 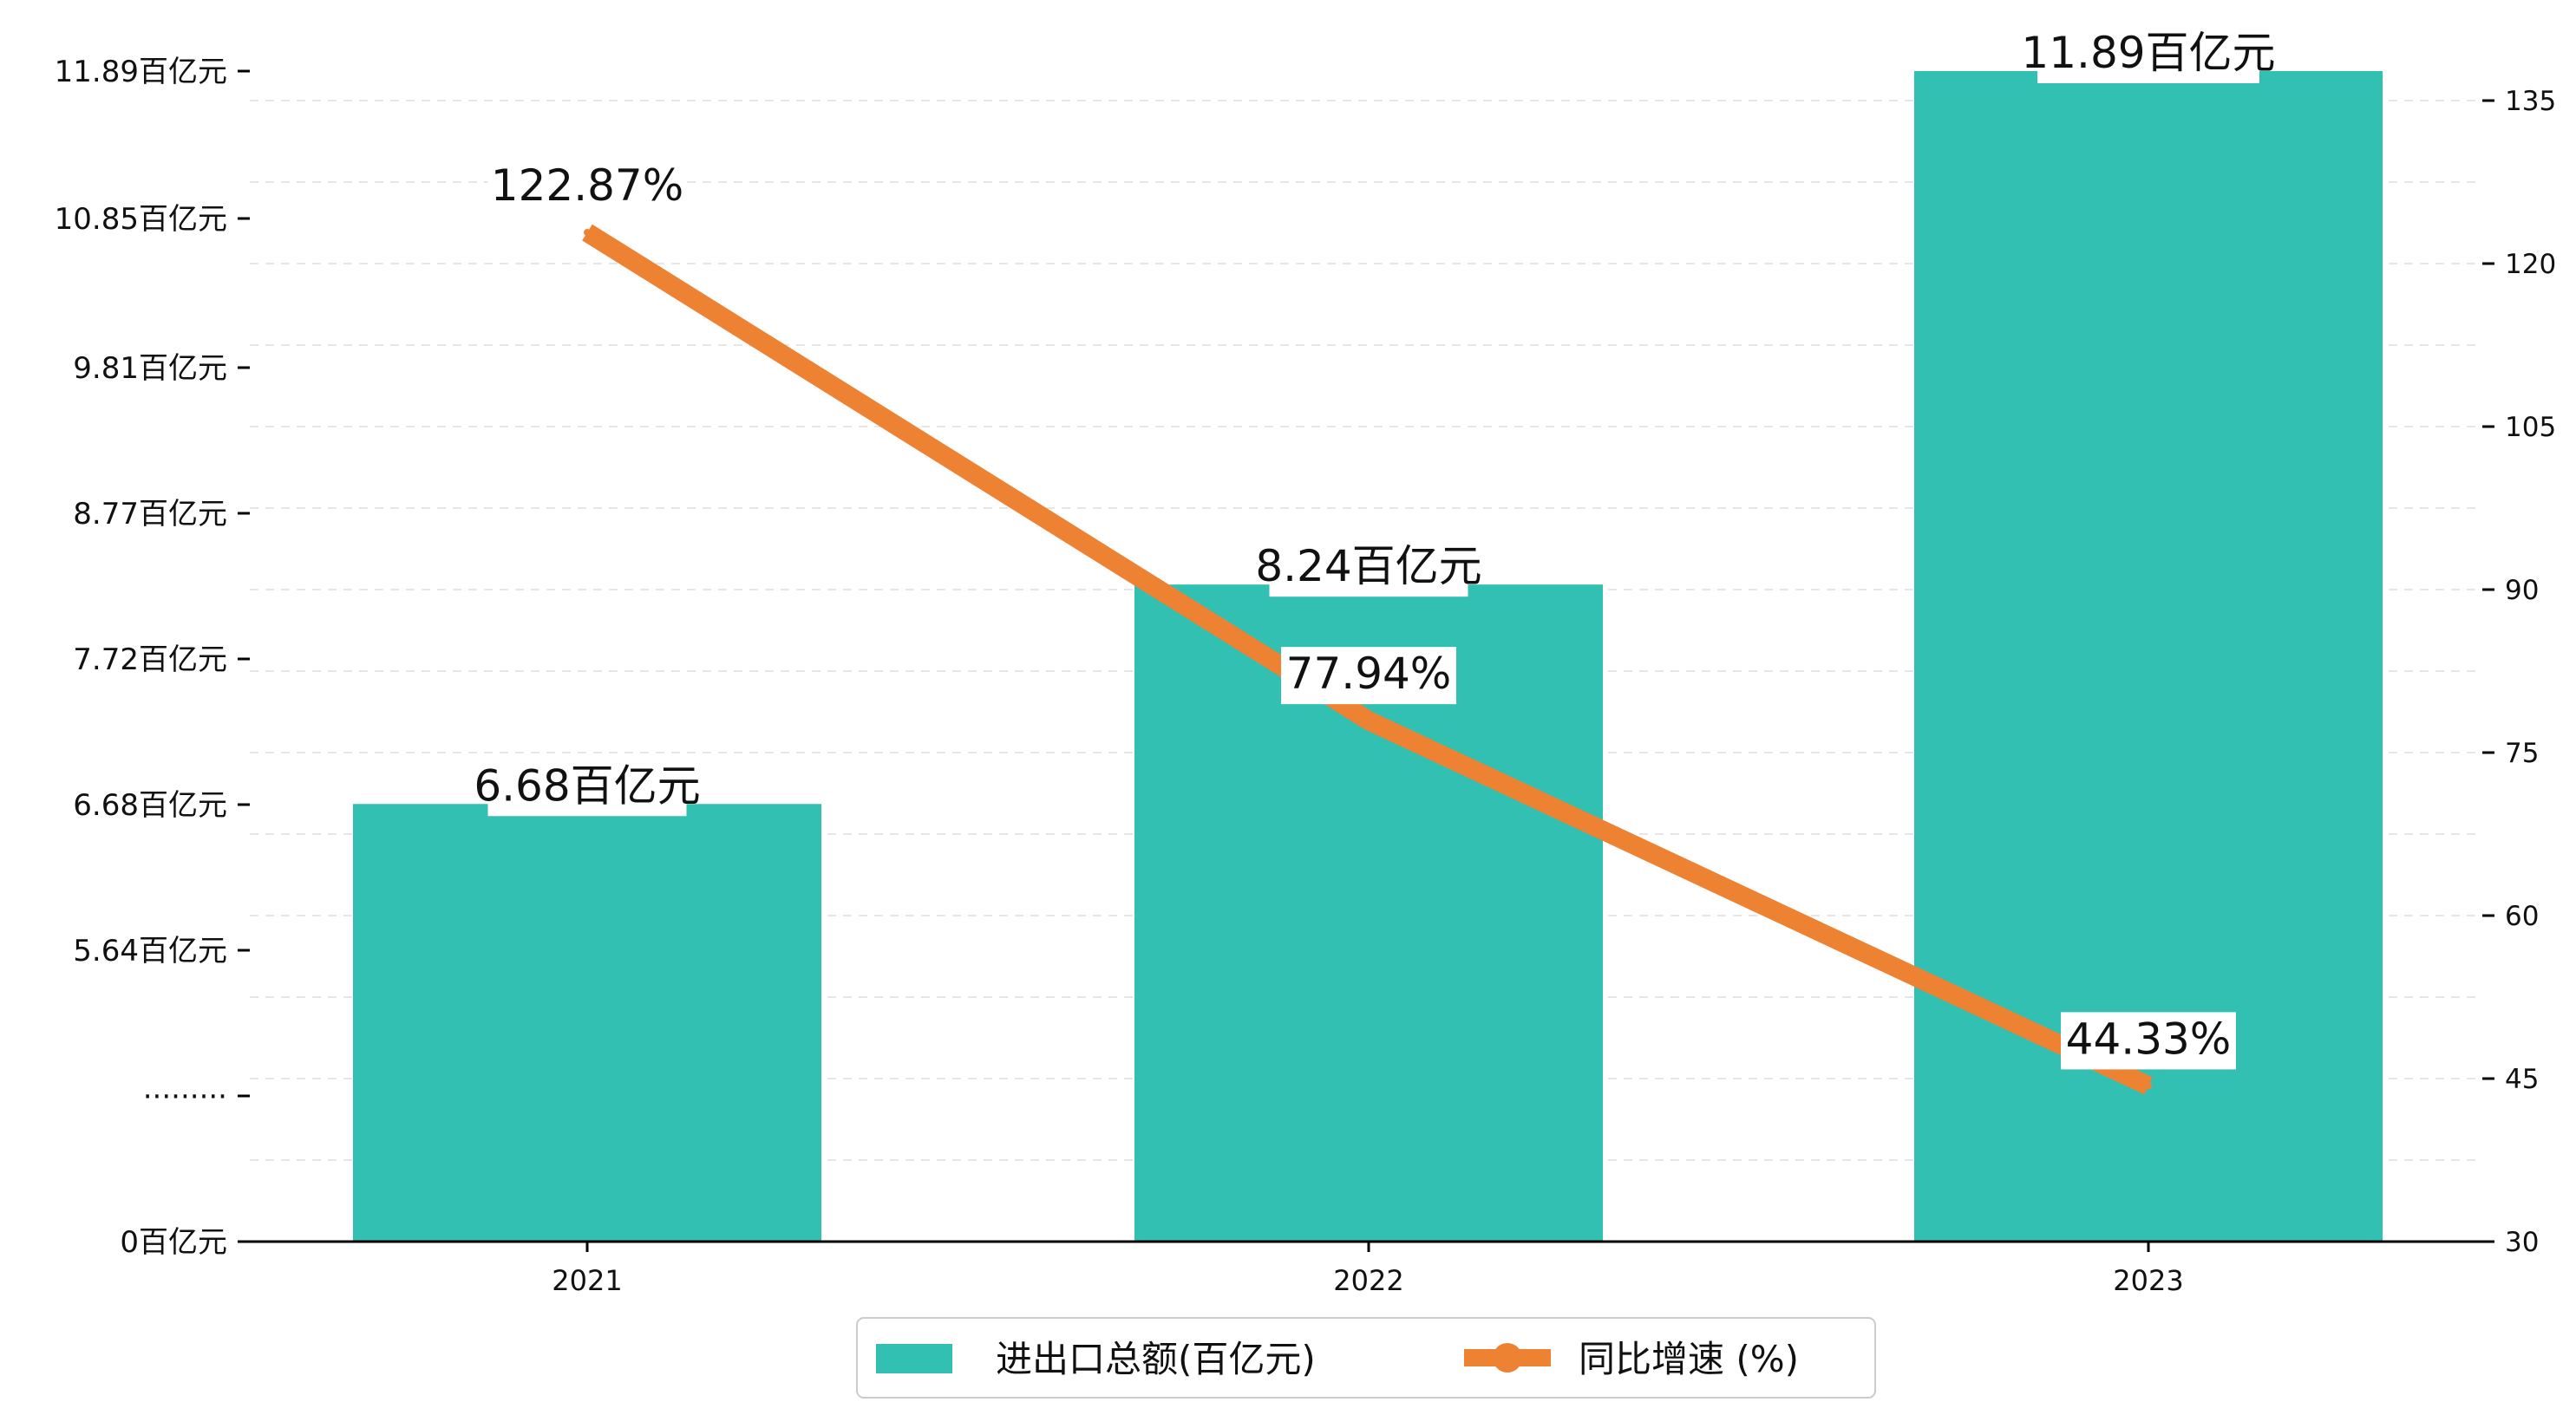 What do you see at coordinates (150, 951) in the screenshot?
I see `left-tick-label: 5.64百亿元` at bounding box center [150, 951].